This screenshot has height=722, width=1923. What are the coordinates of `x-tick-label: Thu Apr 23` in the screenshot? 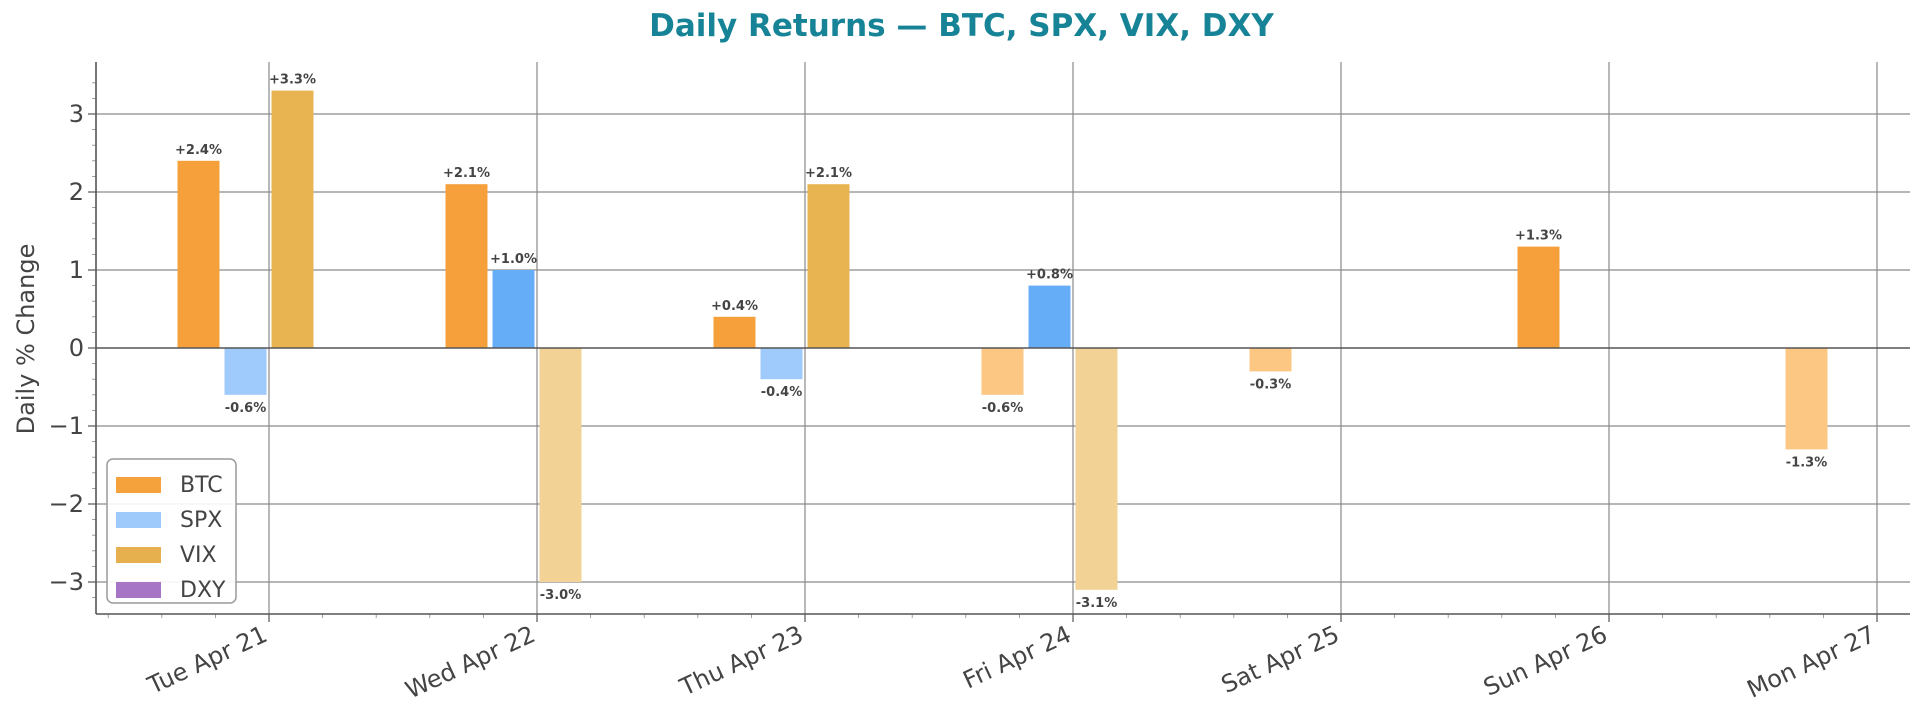 It's located at (741, 661).